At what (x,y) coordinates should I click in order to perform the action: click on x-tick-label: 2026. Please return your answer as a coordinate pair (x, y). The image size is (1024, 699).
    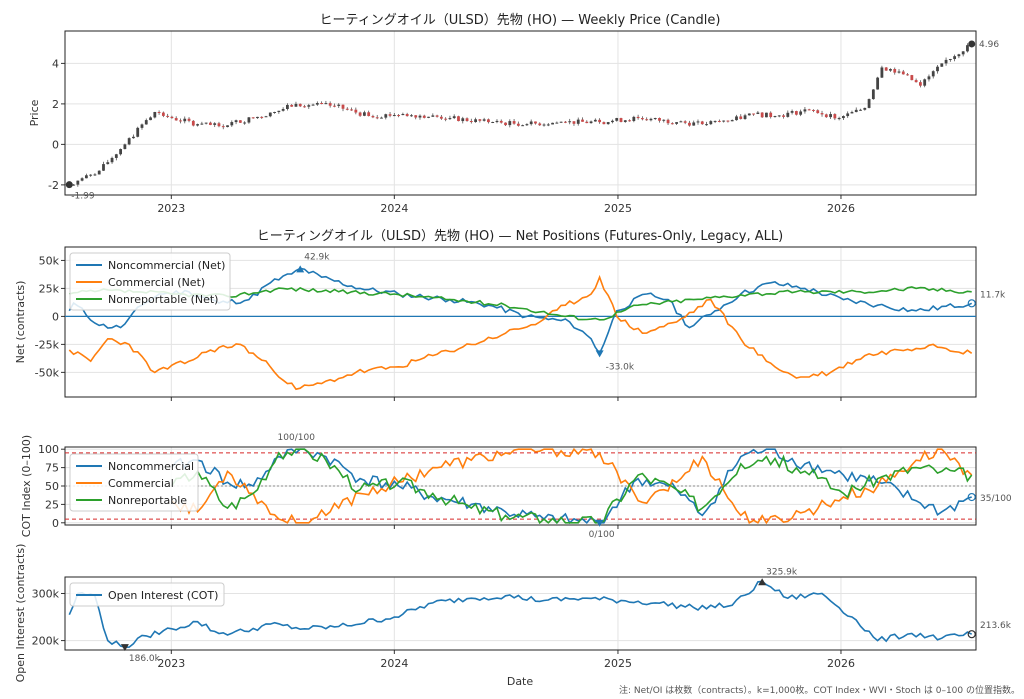
    Looking at the image, I should click on (841, 208).